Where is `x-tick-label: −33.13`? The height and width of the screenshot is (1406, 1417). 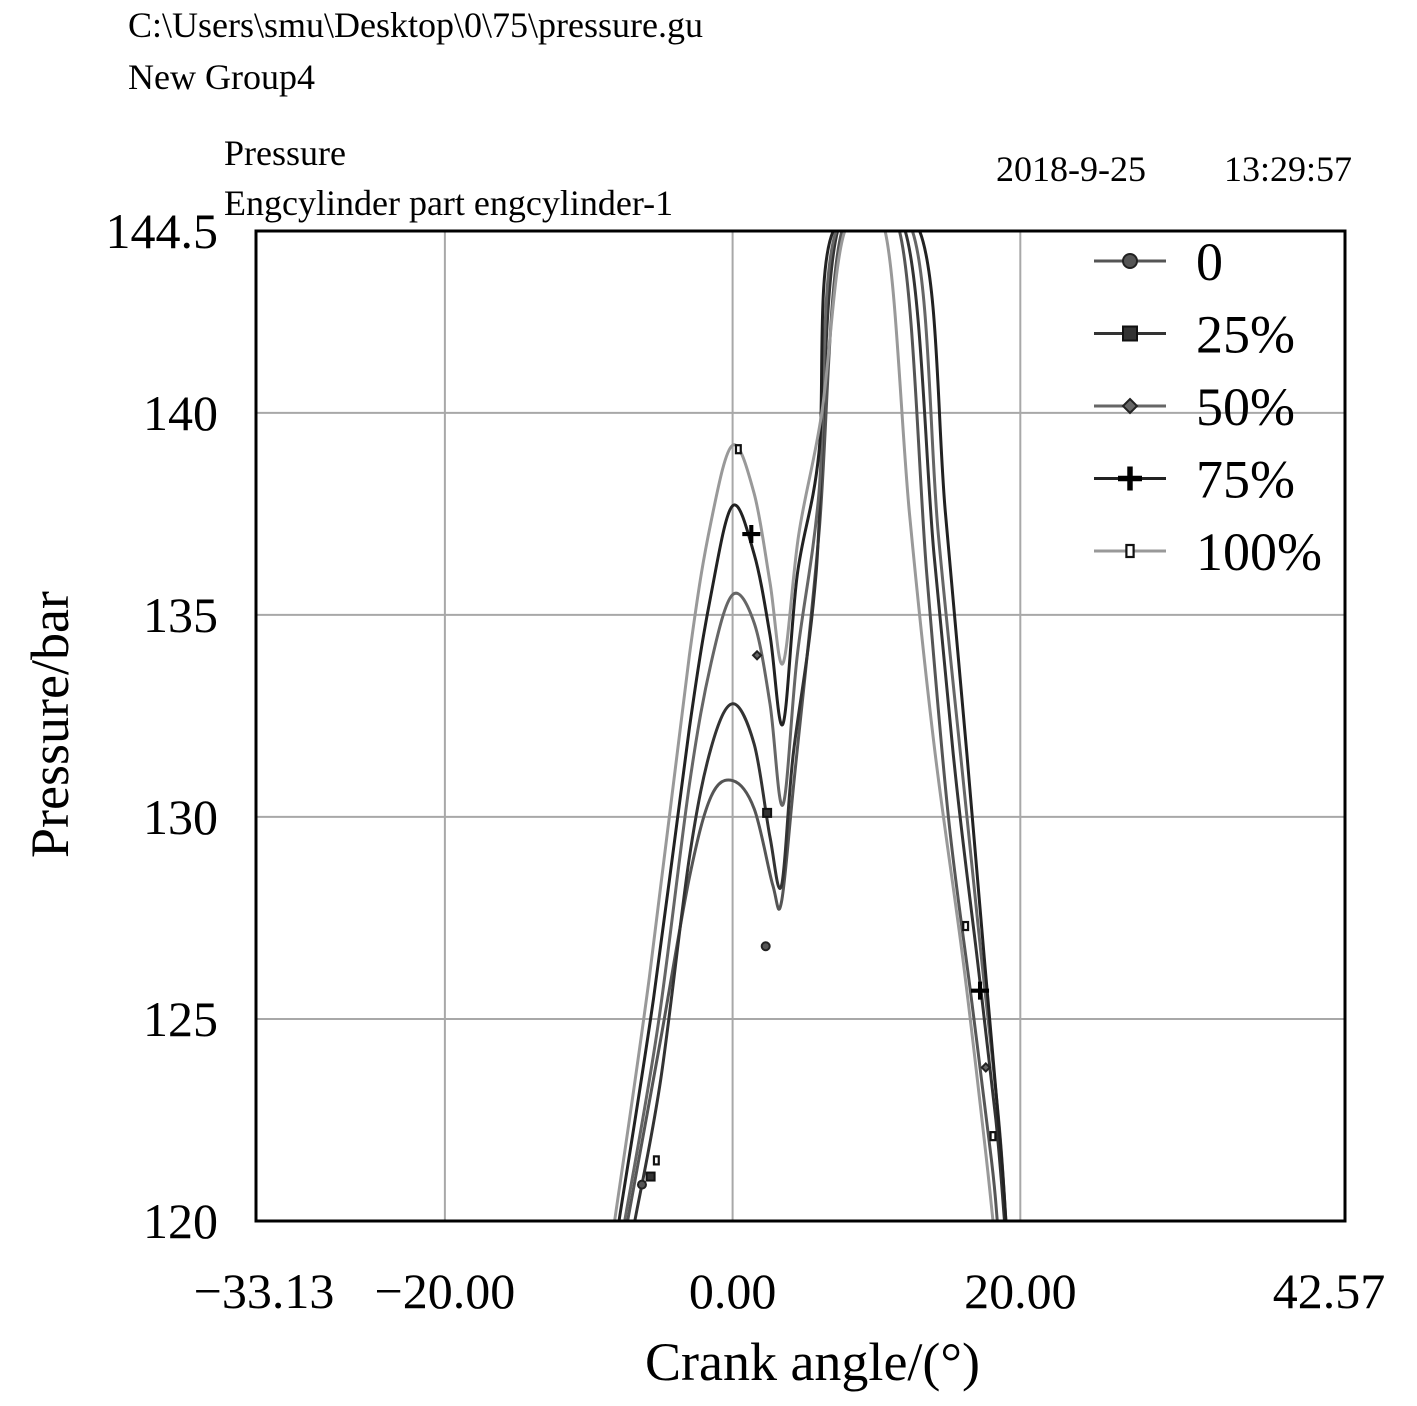
x-tick-label: −33.13 is located at coordinates (264, 1291).